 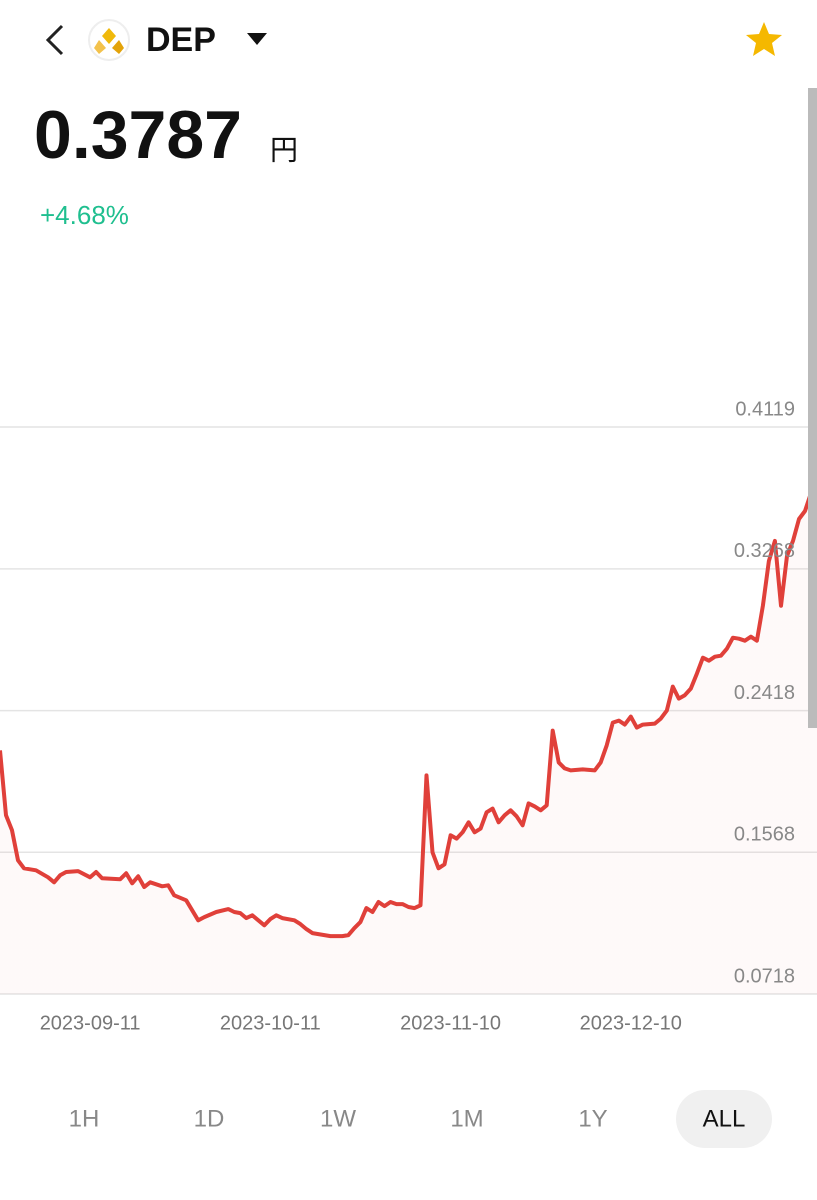 What do you see at coordinates (84, 215) in the screenshot?
I see `price-change: +4.68%` at bounding box center [84, 215].